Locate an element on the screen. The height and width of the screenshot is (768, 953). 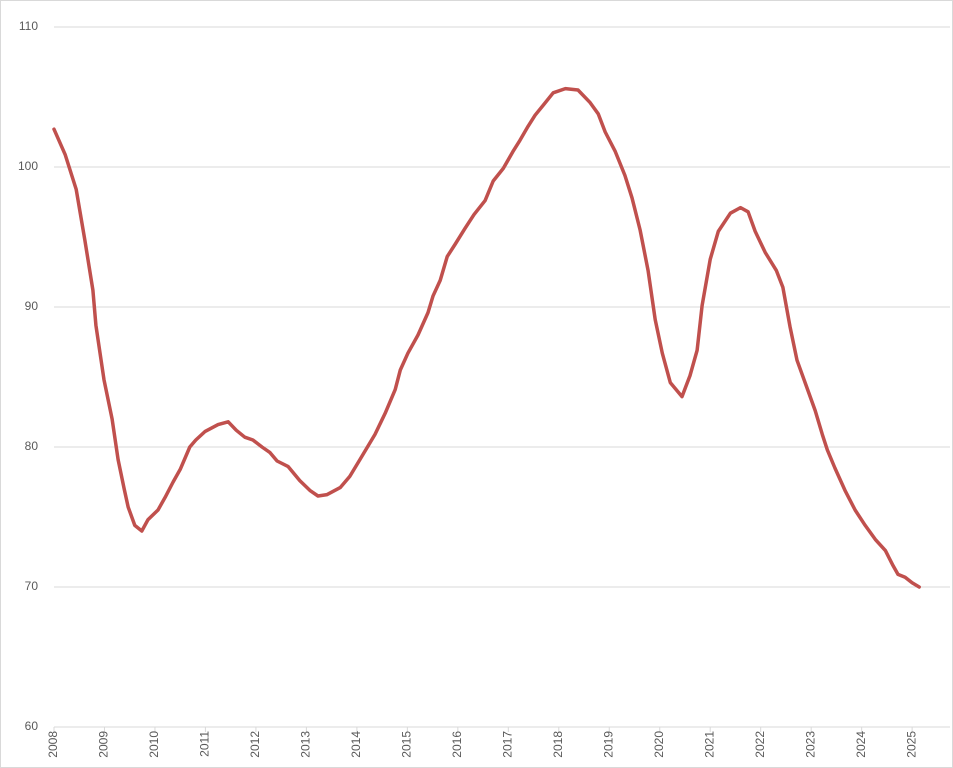
x-tick-label: 2018 is located at coordinates (558, 744).